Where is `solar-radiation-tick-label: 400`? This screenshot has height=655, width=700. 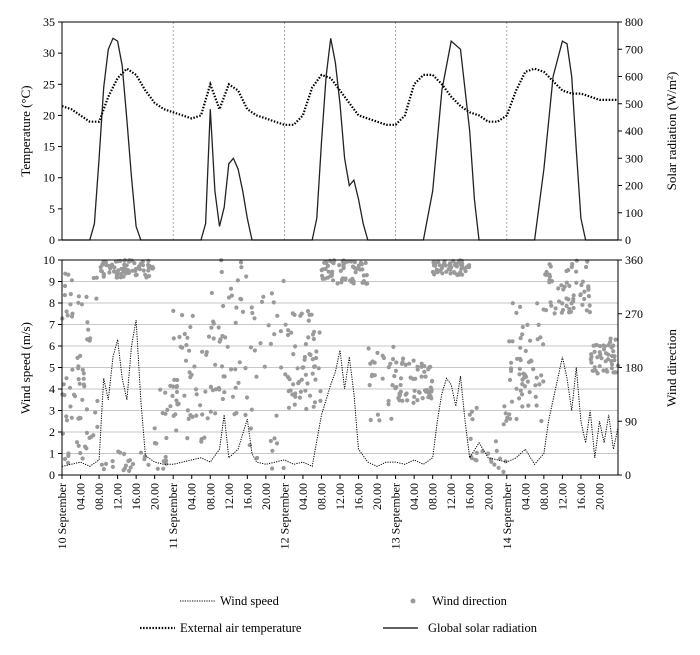 solar-radiation-tick-label: 400 is located at coordinates (634, 131).